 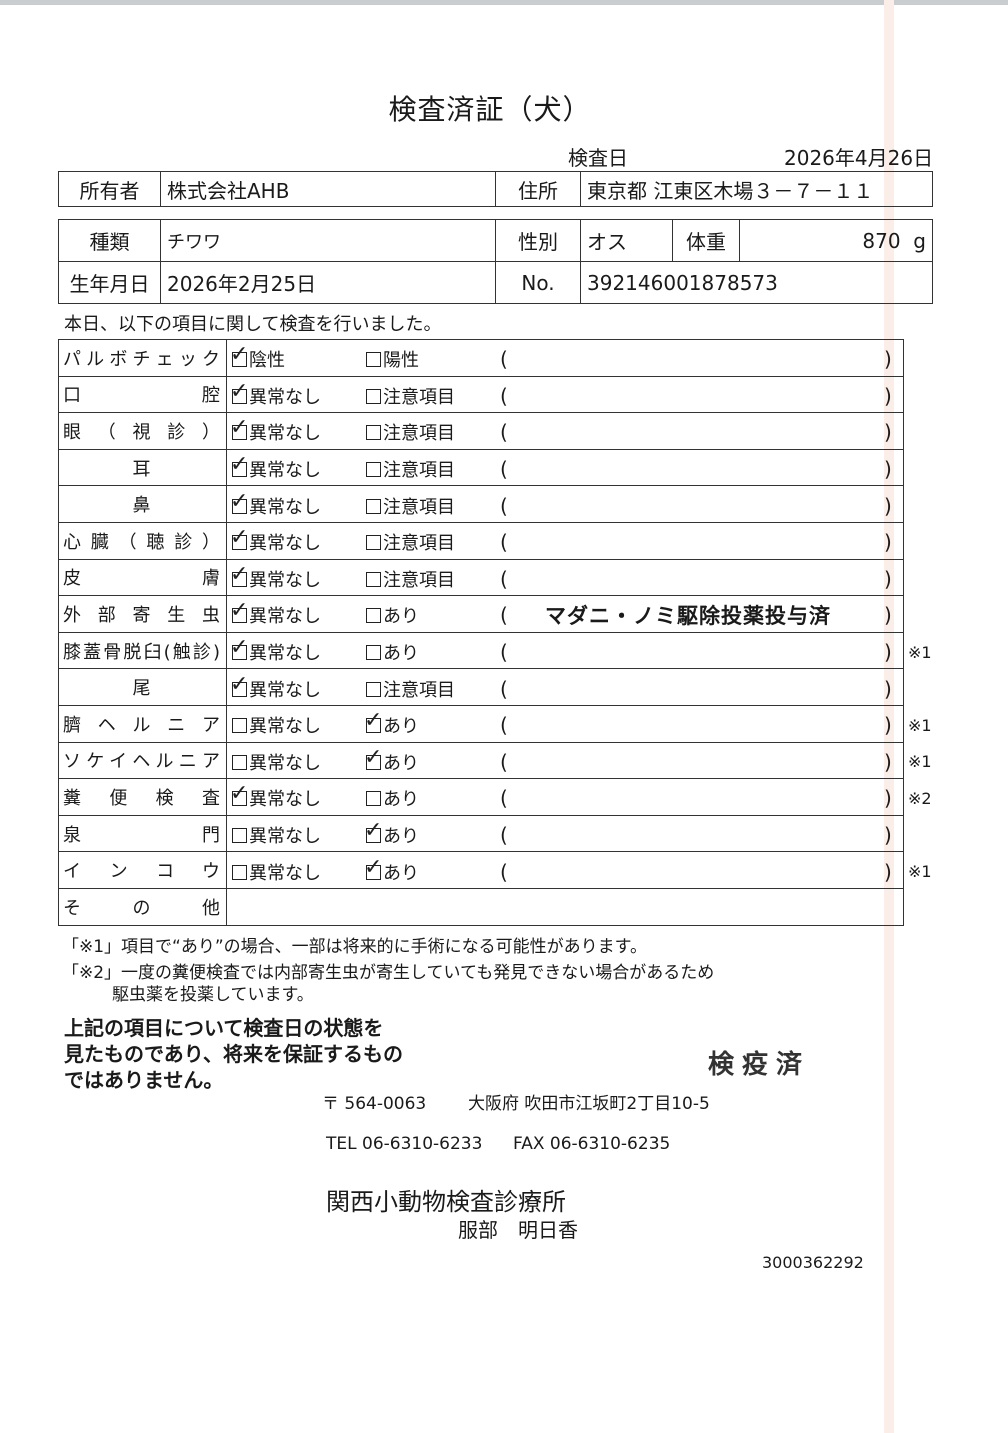 What do you see at coordinates (481, 687) in the screenshot?
I see `table-row: 尾` at bounding box center [481, 687].